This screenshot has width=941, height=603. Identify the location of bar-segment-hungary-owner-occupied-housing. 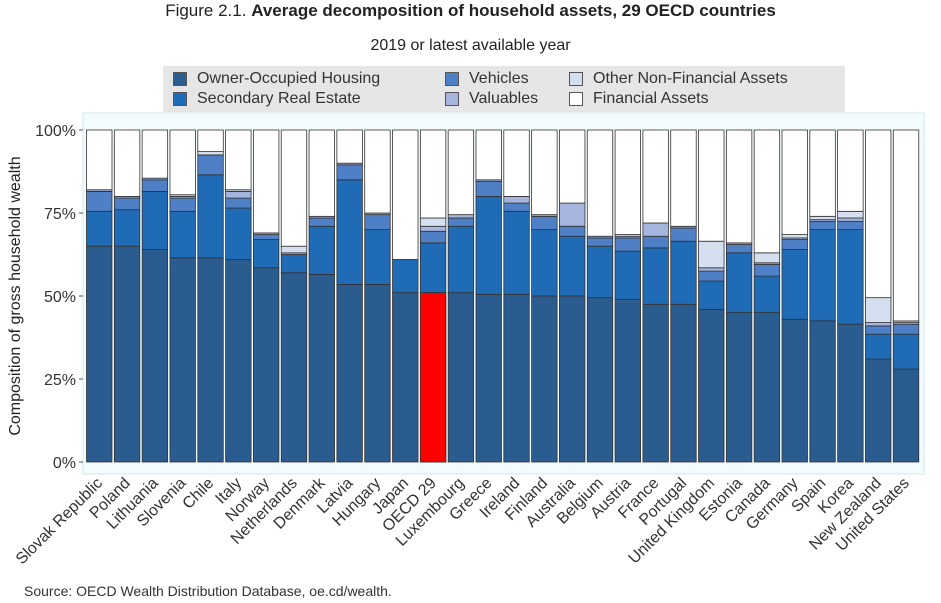
(377, 373).